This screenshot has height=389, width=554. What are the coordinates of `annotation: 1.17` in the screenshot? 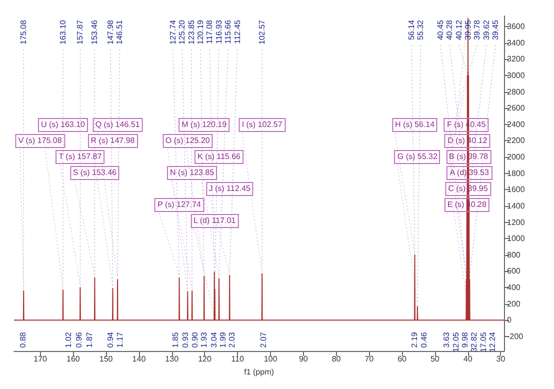 It's located at (119, 340).